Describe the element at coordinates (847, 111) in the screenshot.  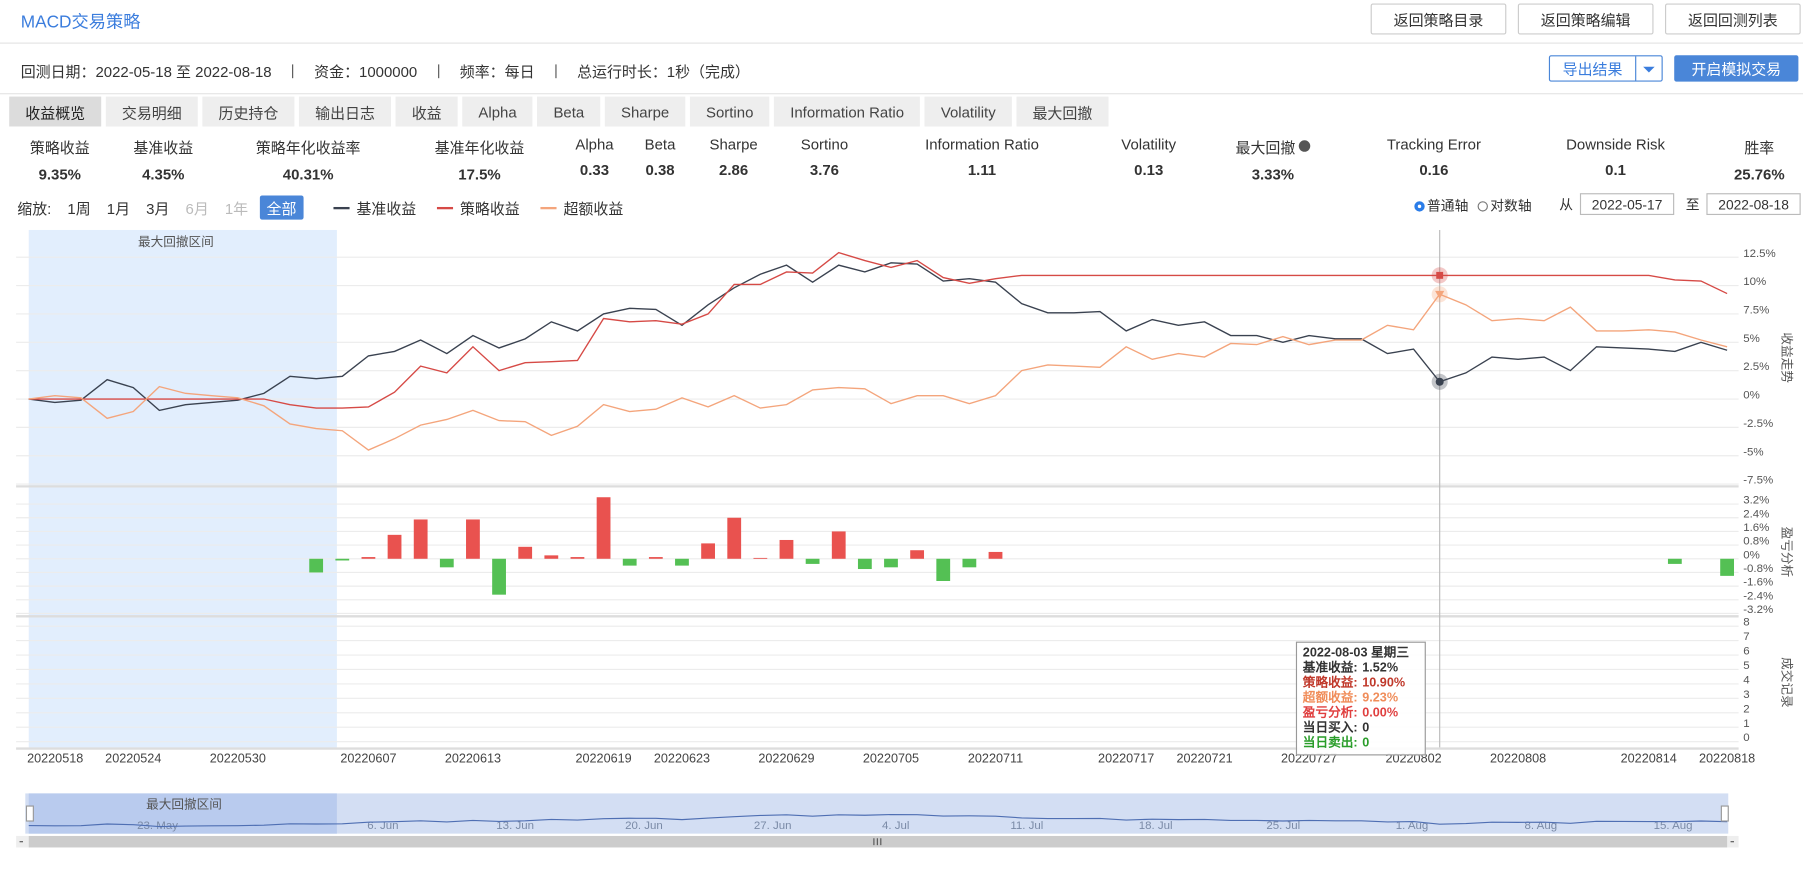
I see `tab: Information Ratio` at that location.